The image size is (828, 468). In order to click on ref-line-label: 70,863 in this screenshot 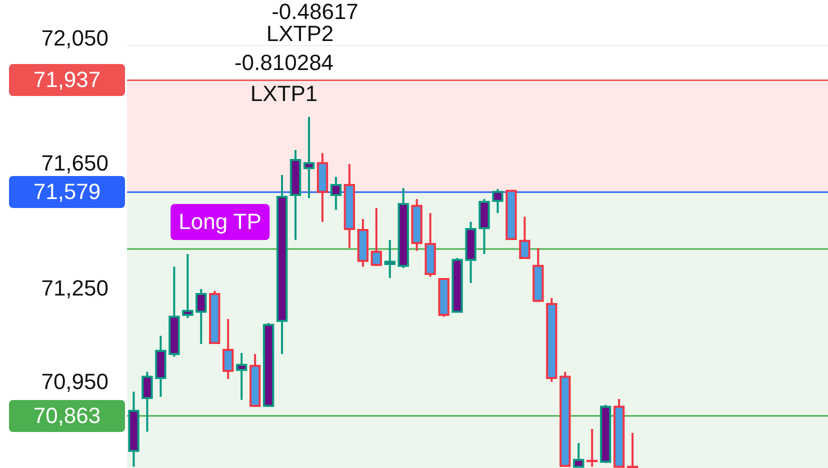, I will do `click(67, 416)`.